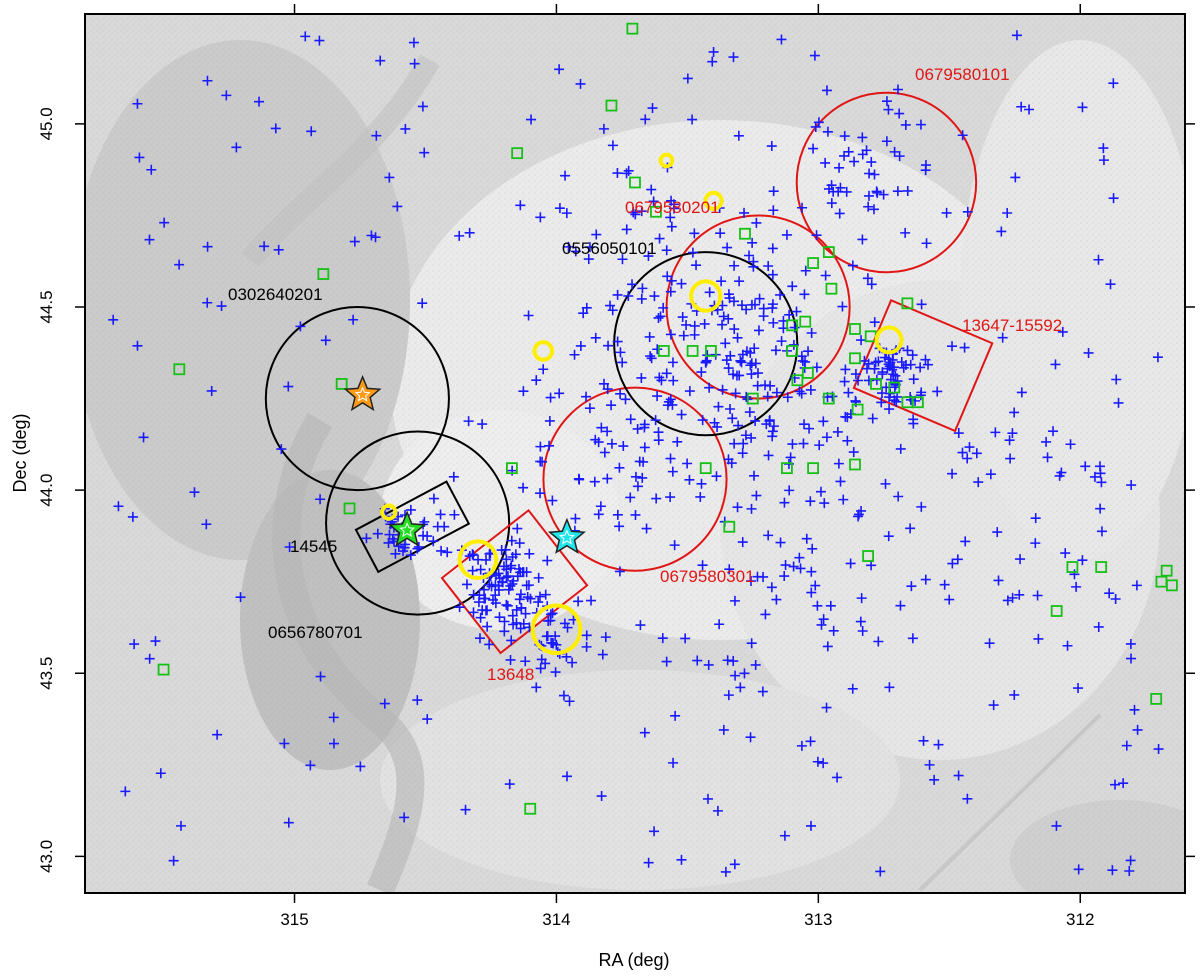  I want to click on x-axis-title: RA (deg), so click(633, 960).